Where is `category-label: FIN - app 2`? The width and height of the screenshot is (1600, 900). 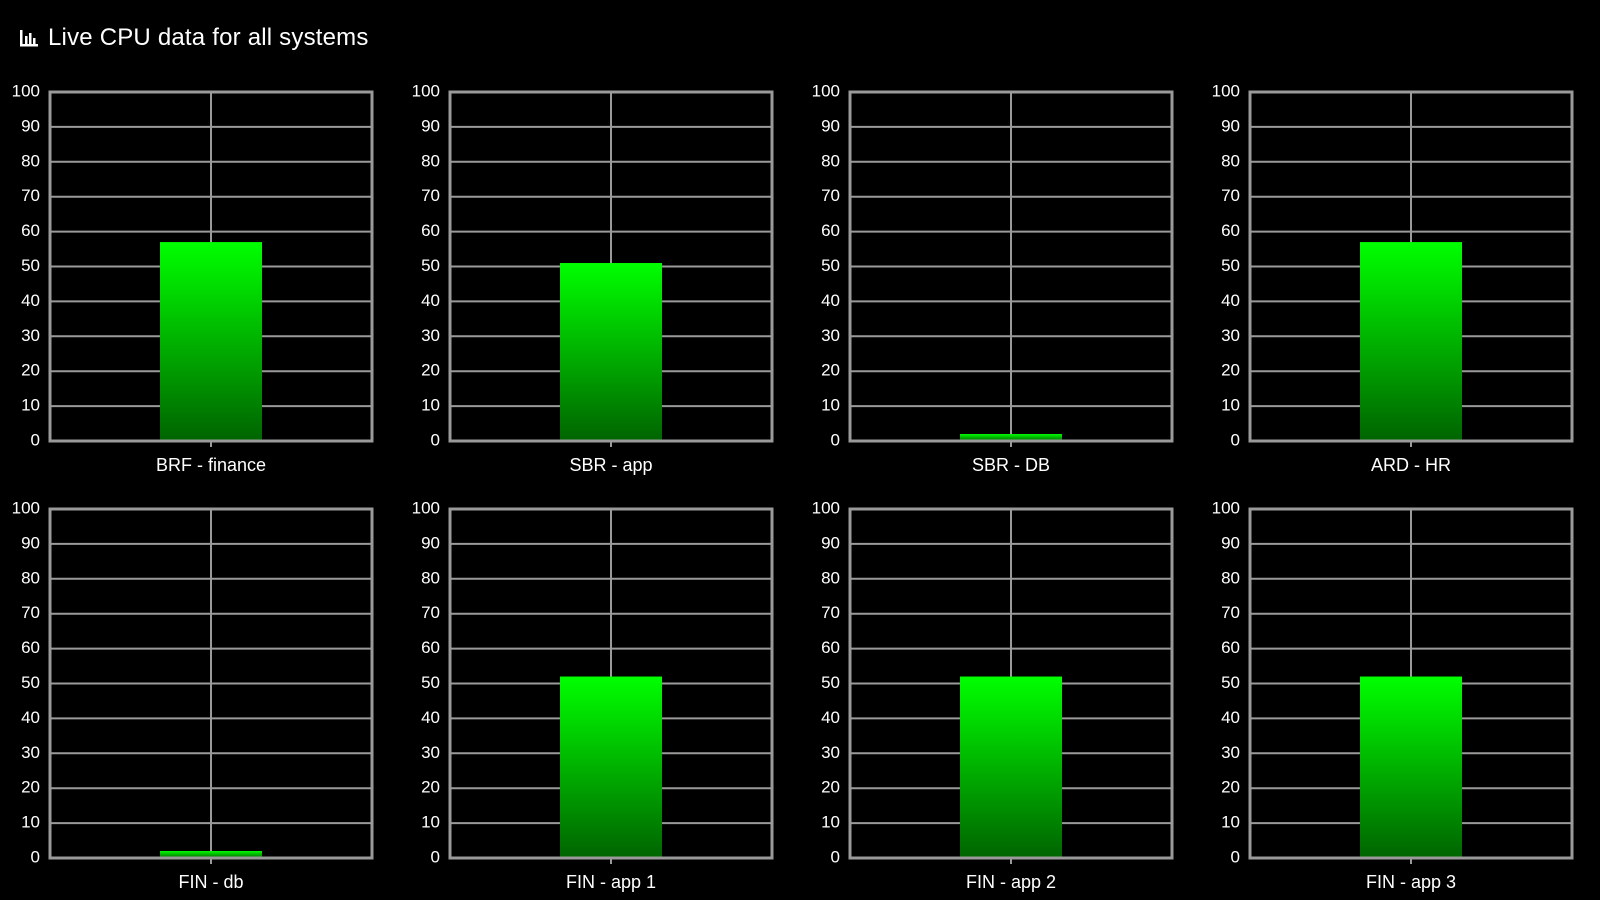 category-label: FIN - app 2 is located at coordinates (1011, 882).